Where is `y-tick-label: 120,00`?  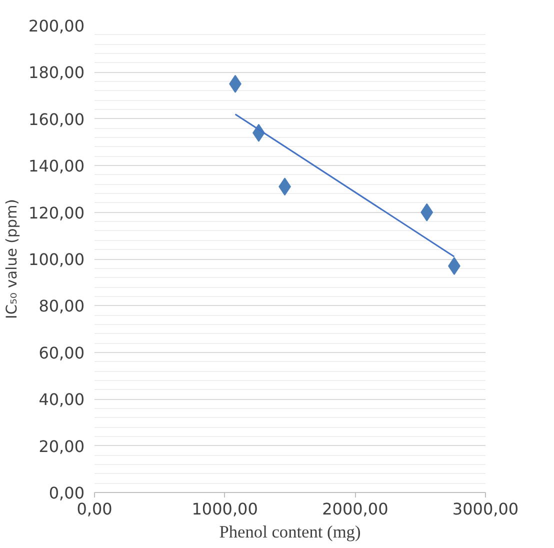 y-tick-label: 120,00 is located at coordinates (56, 212).